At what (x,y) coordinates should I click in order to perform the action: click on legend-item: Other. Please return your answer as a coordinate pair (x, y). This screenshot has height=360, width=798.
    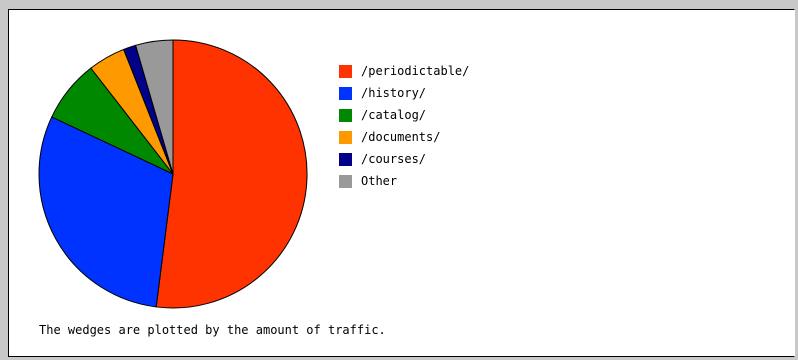
    Looking at the image, I should click on (404, 181).